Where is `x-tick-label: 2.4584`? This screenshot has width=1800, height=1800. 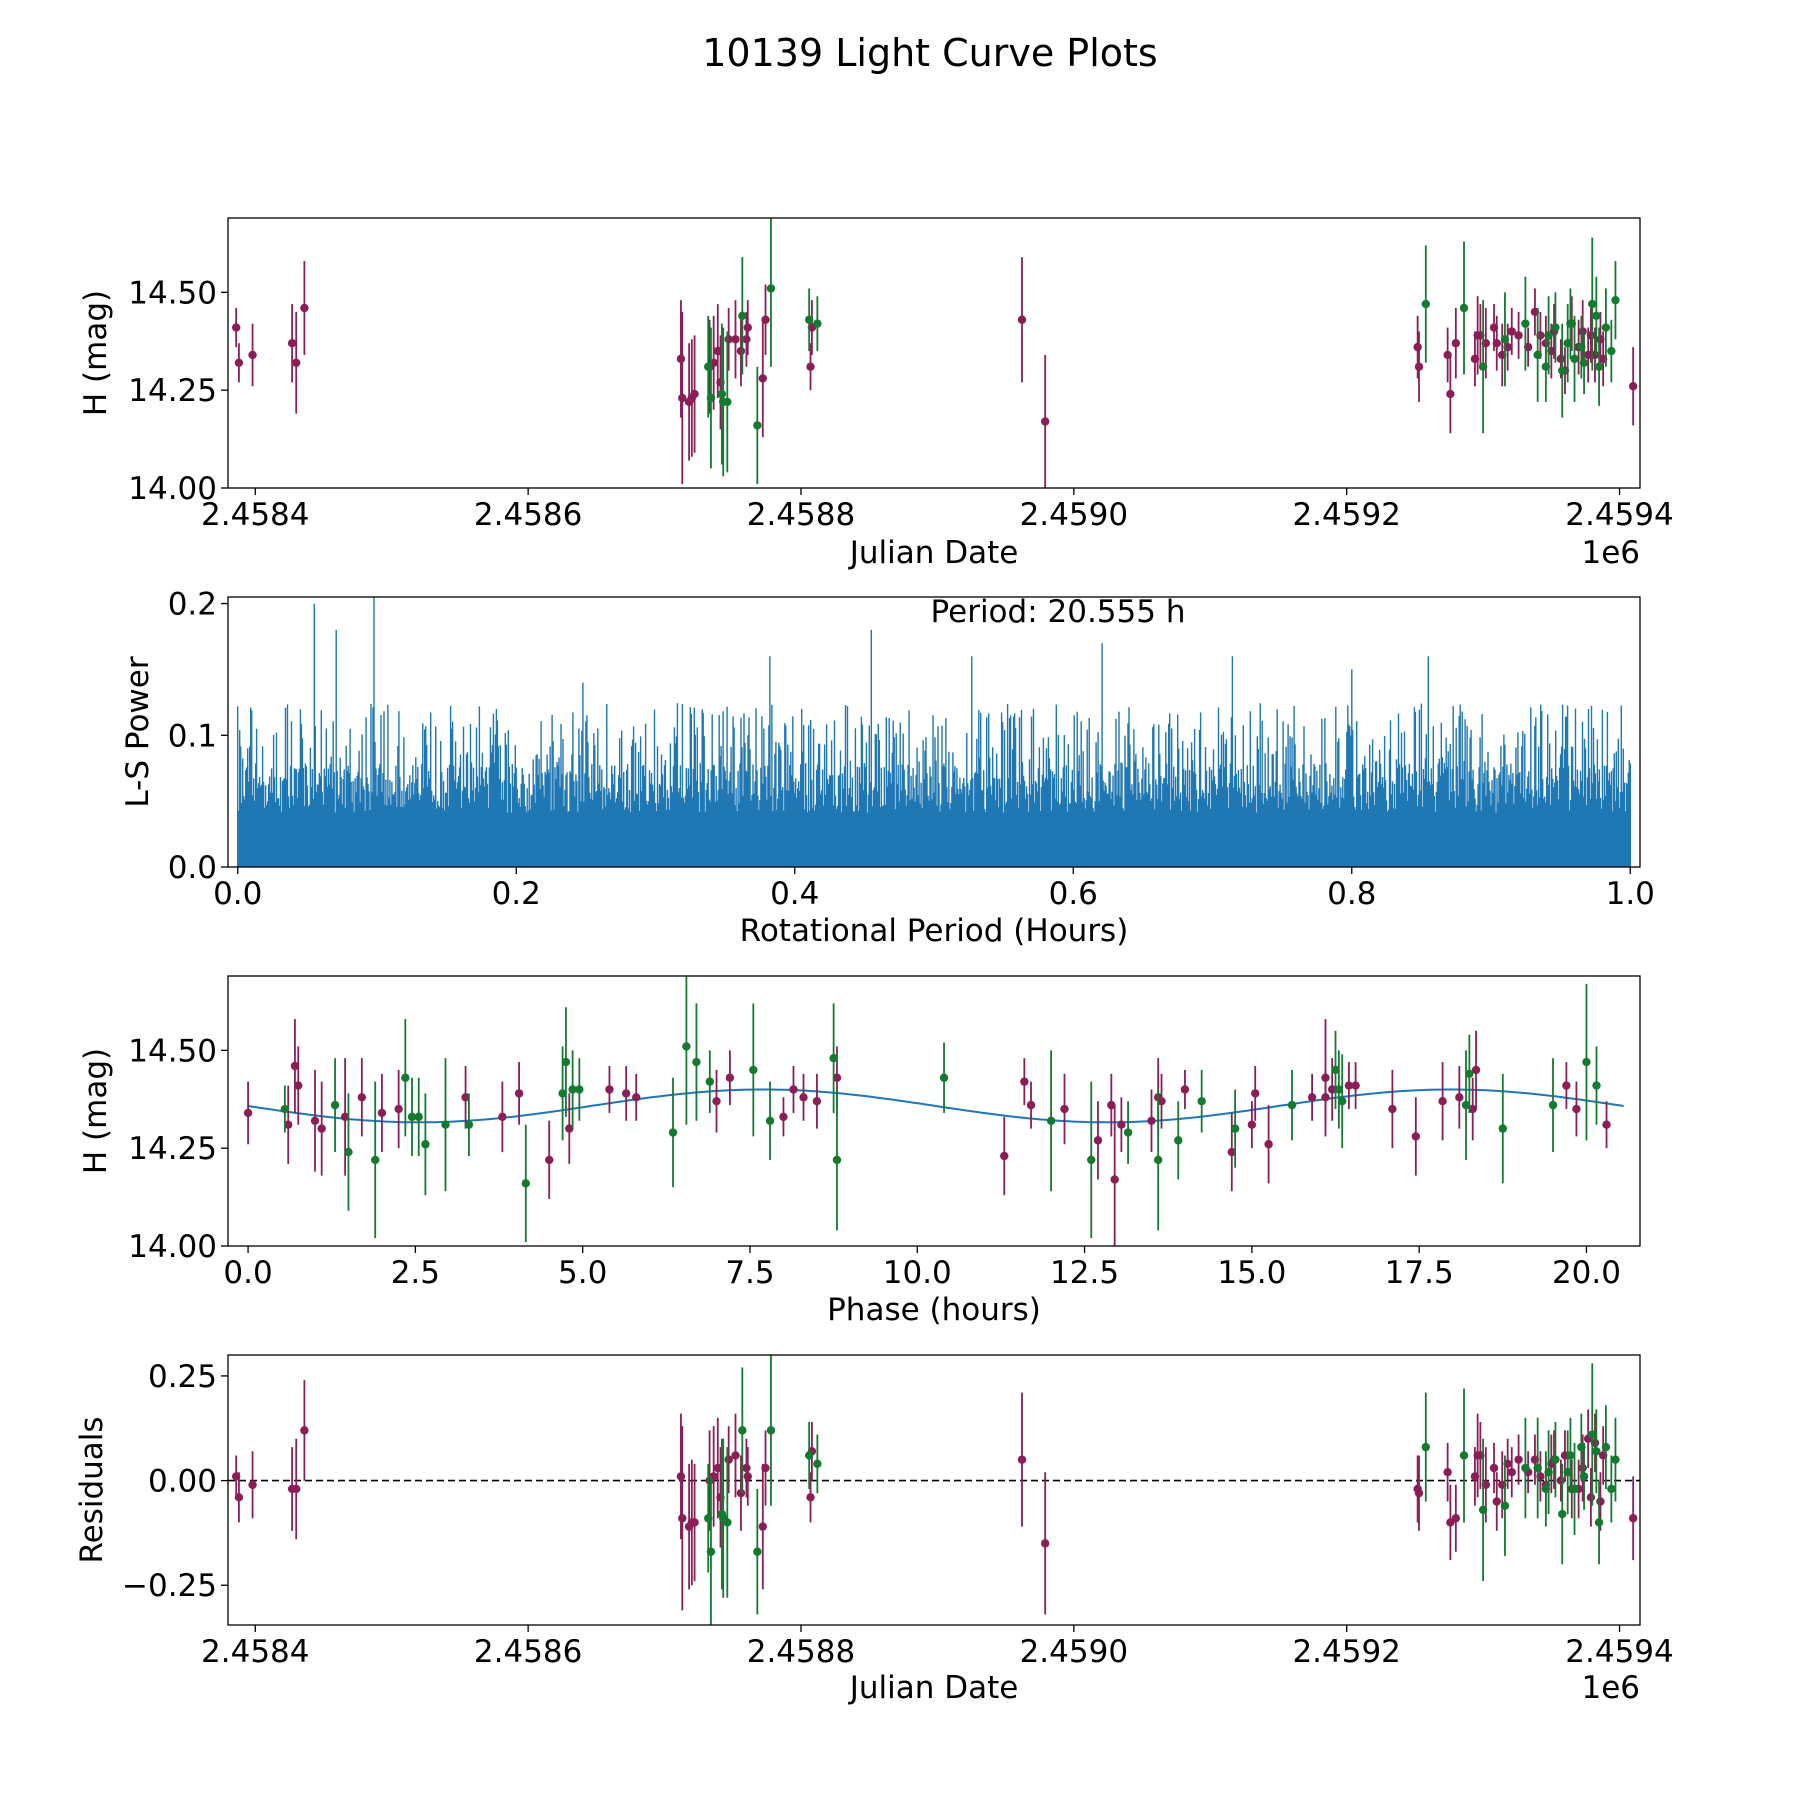 x-tick-label: 2.4584 is located at coordinates (255, 1652).